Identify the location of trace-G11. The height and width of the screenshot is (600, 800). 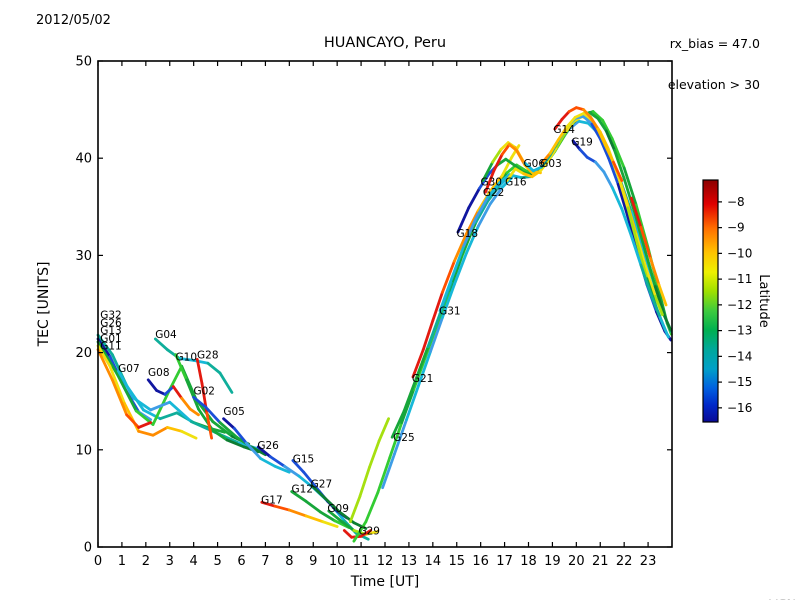
(124, 388).